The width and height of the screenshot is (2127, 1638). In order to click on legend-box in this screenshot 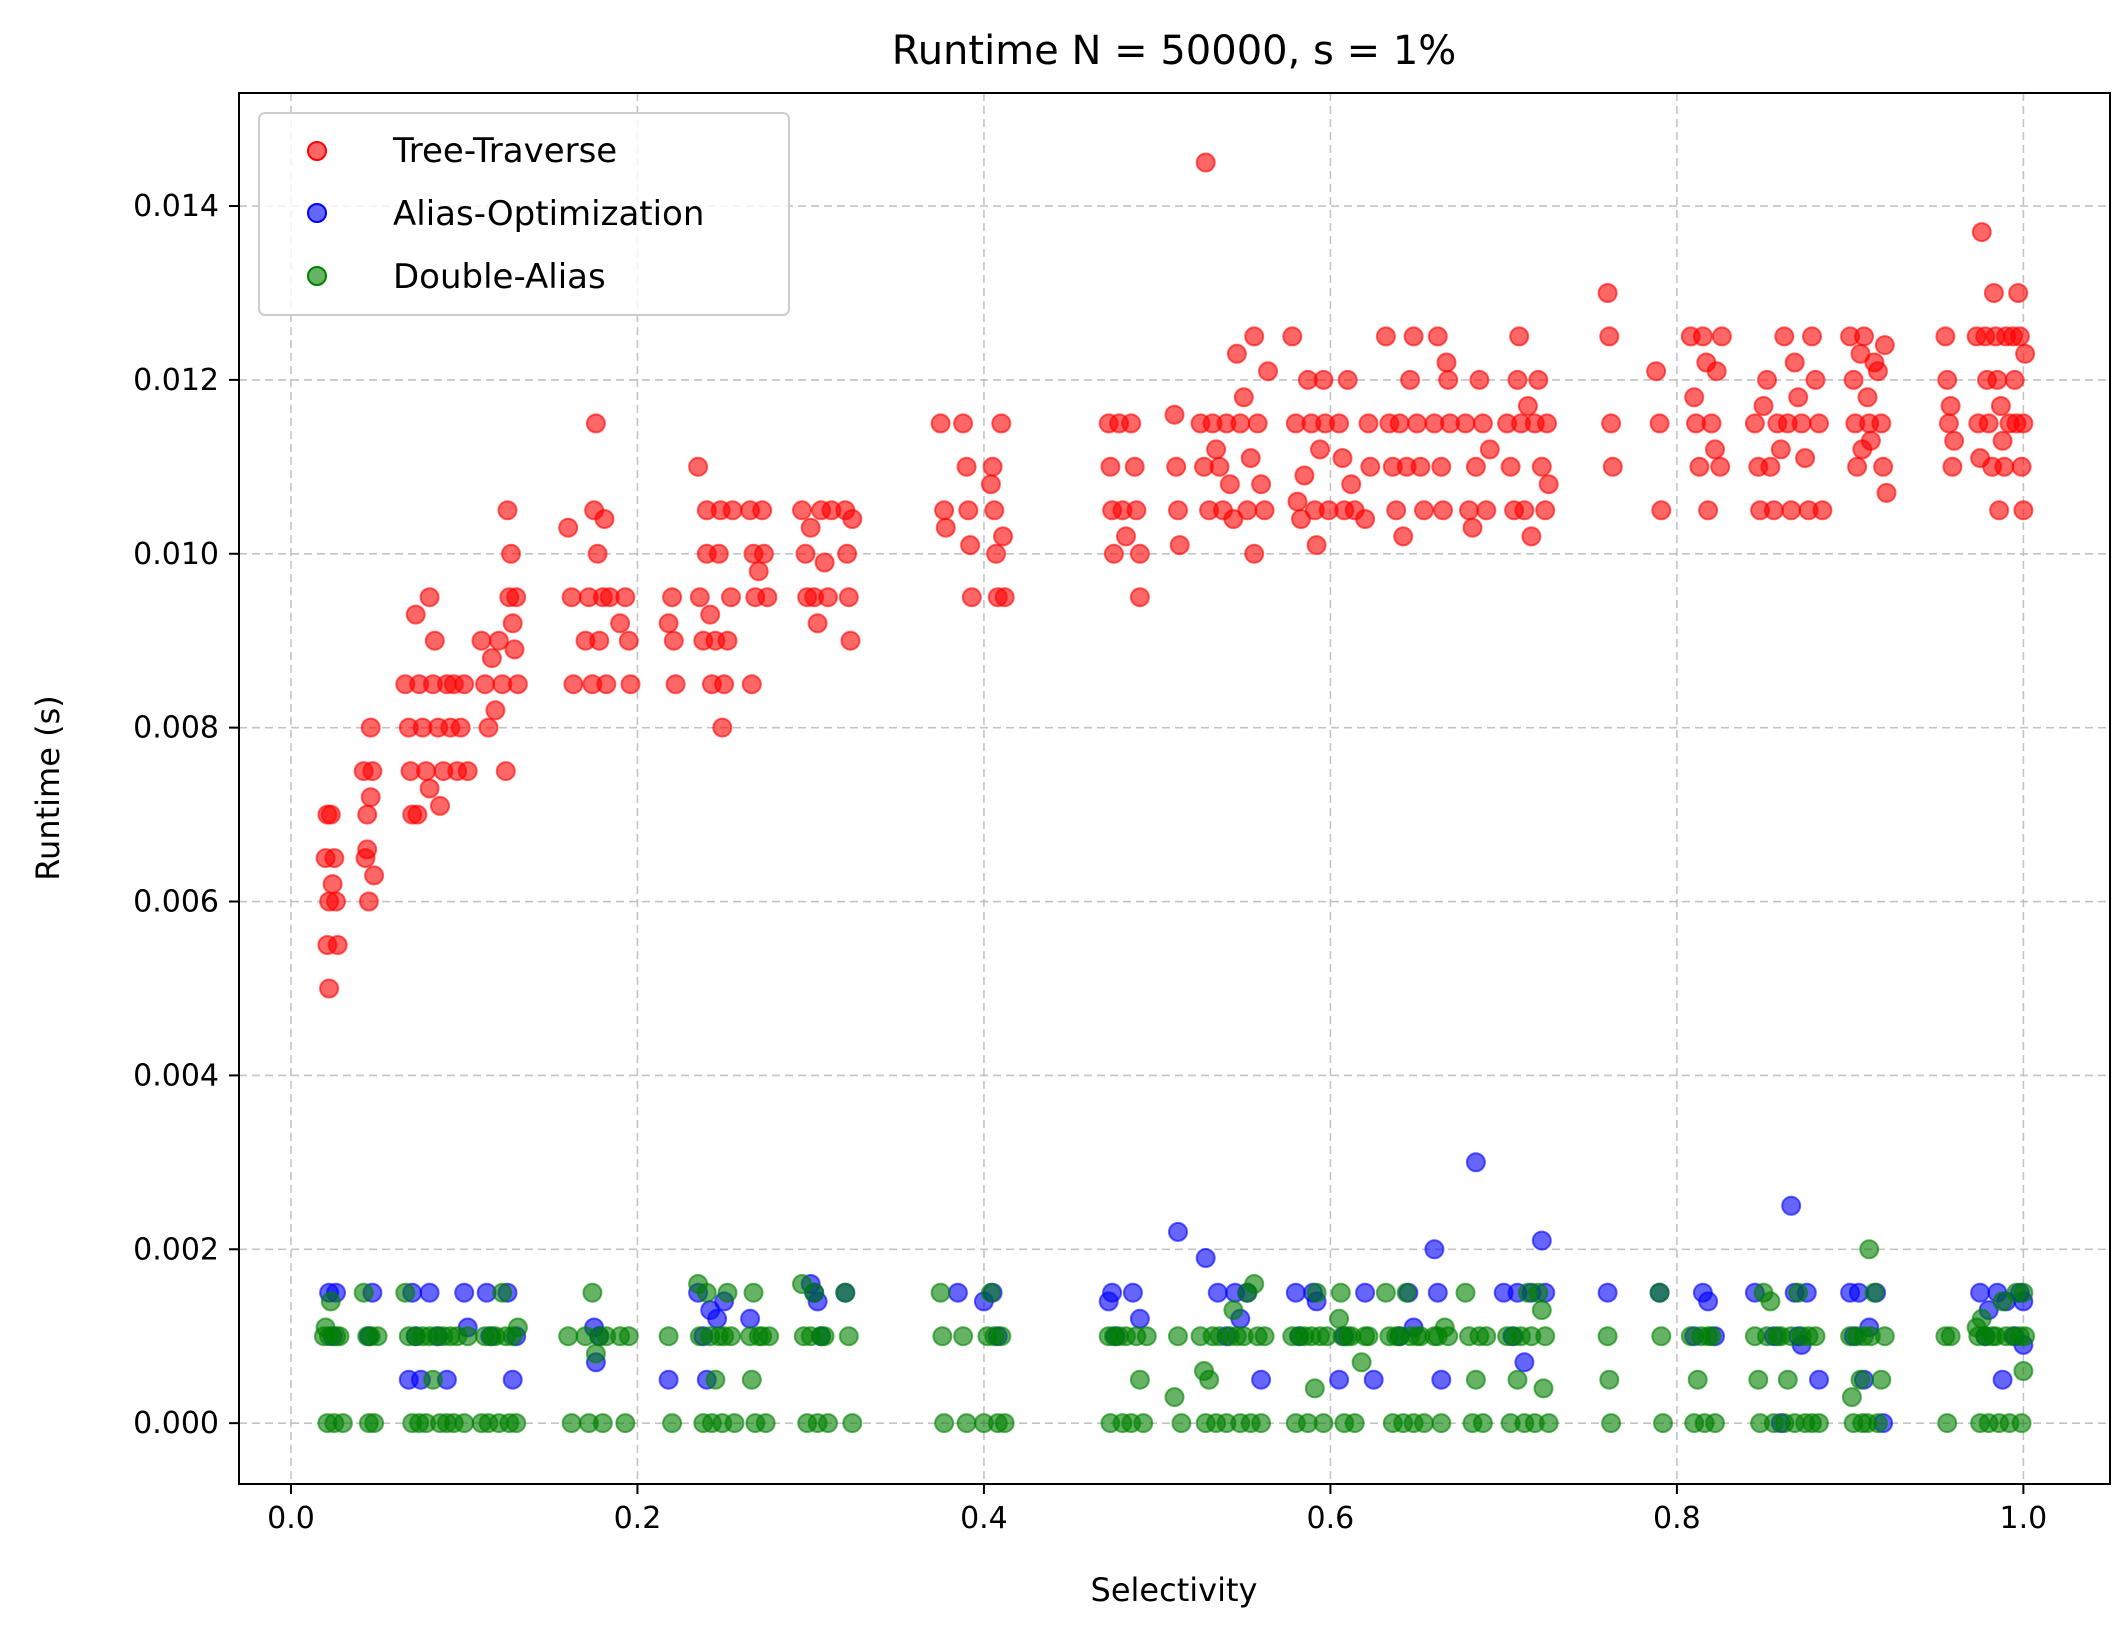, I will do `click(524, 214)`.